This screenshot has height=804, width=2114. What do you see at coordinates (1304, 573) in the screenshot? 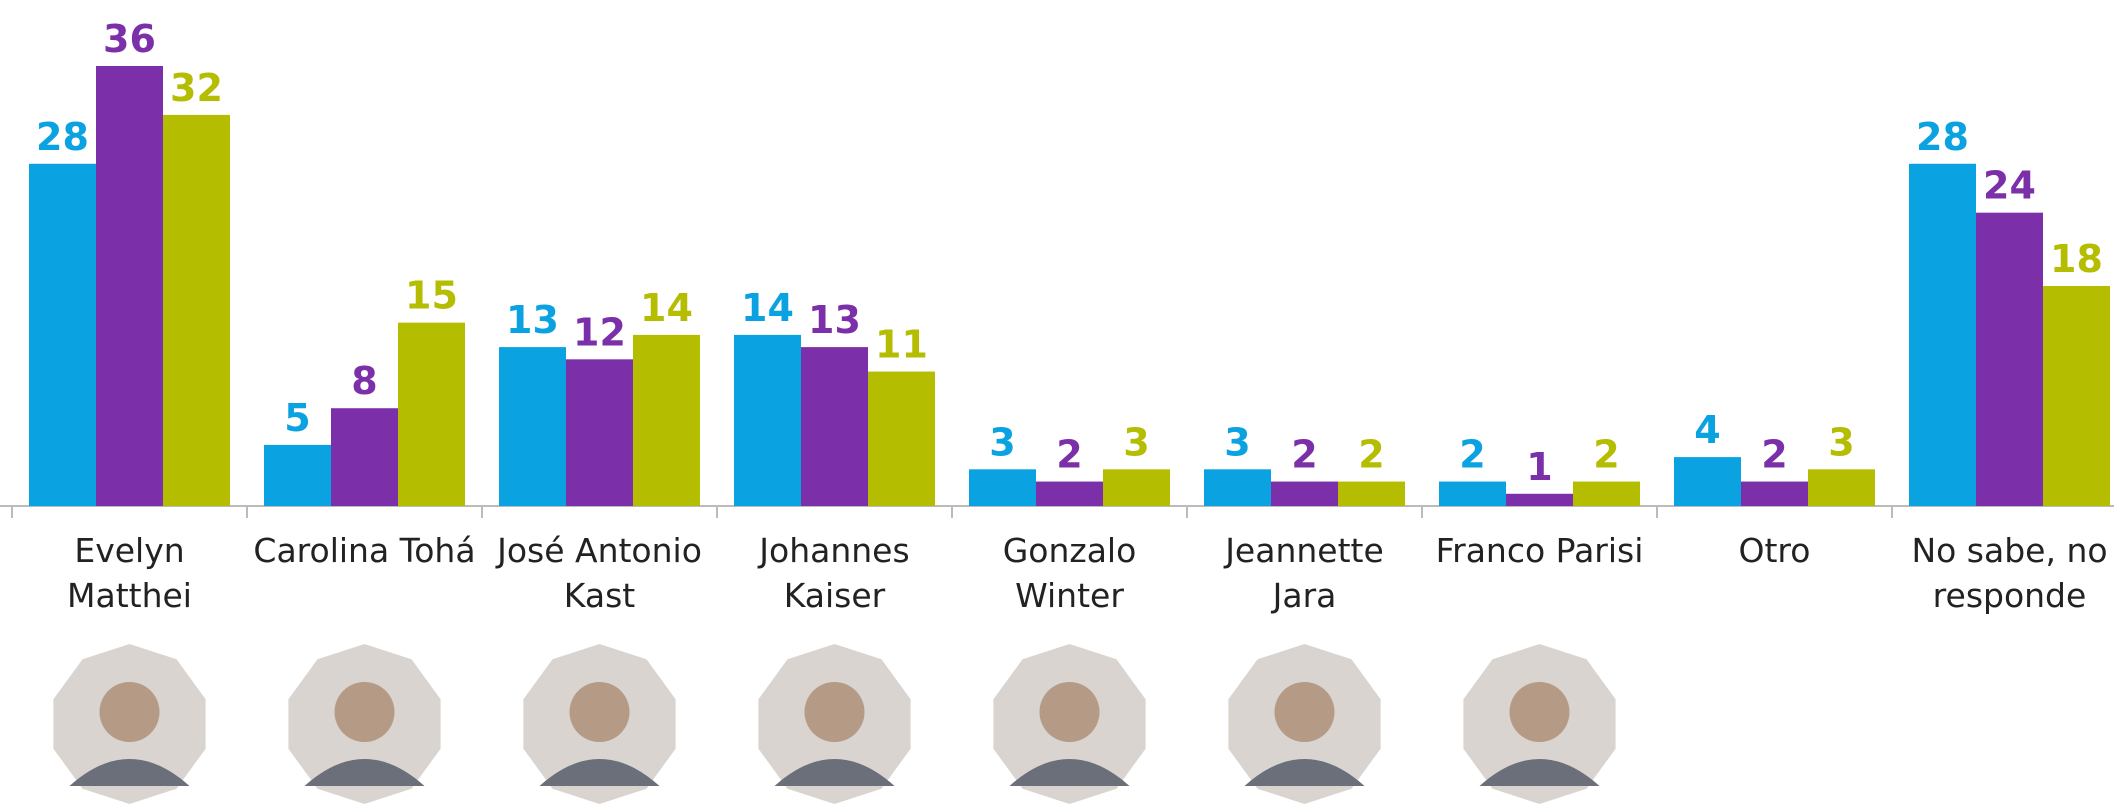
I see `x-tick-label: Jeannette Jara` at bounding box center [1304, 573].